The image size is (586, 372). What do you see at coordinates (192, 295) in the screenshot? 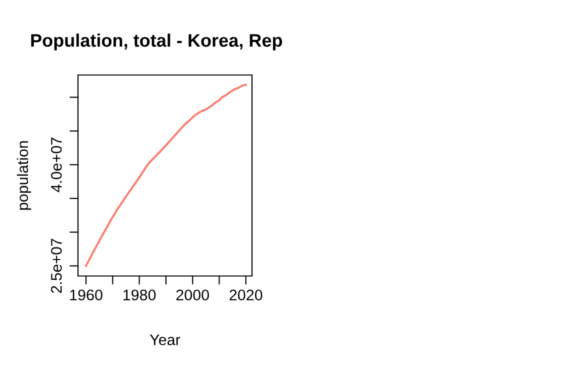
I see `x-tick-label: 2000` at bounding box center [192, 295].